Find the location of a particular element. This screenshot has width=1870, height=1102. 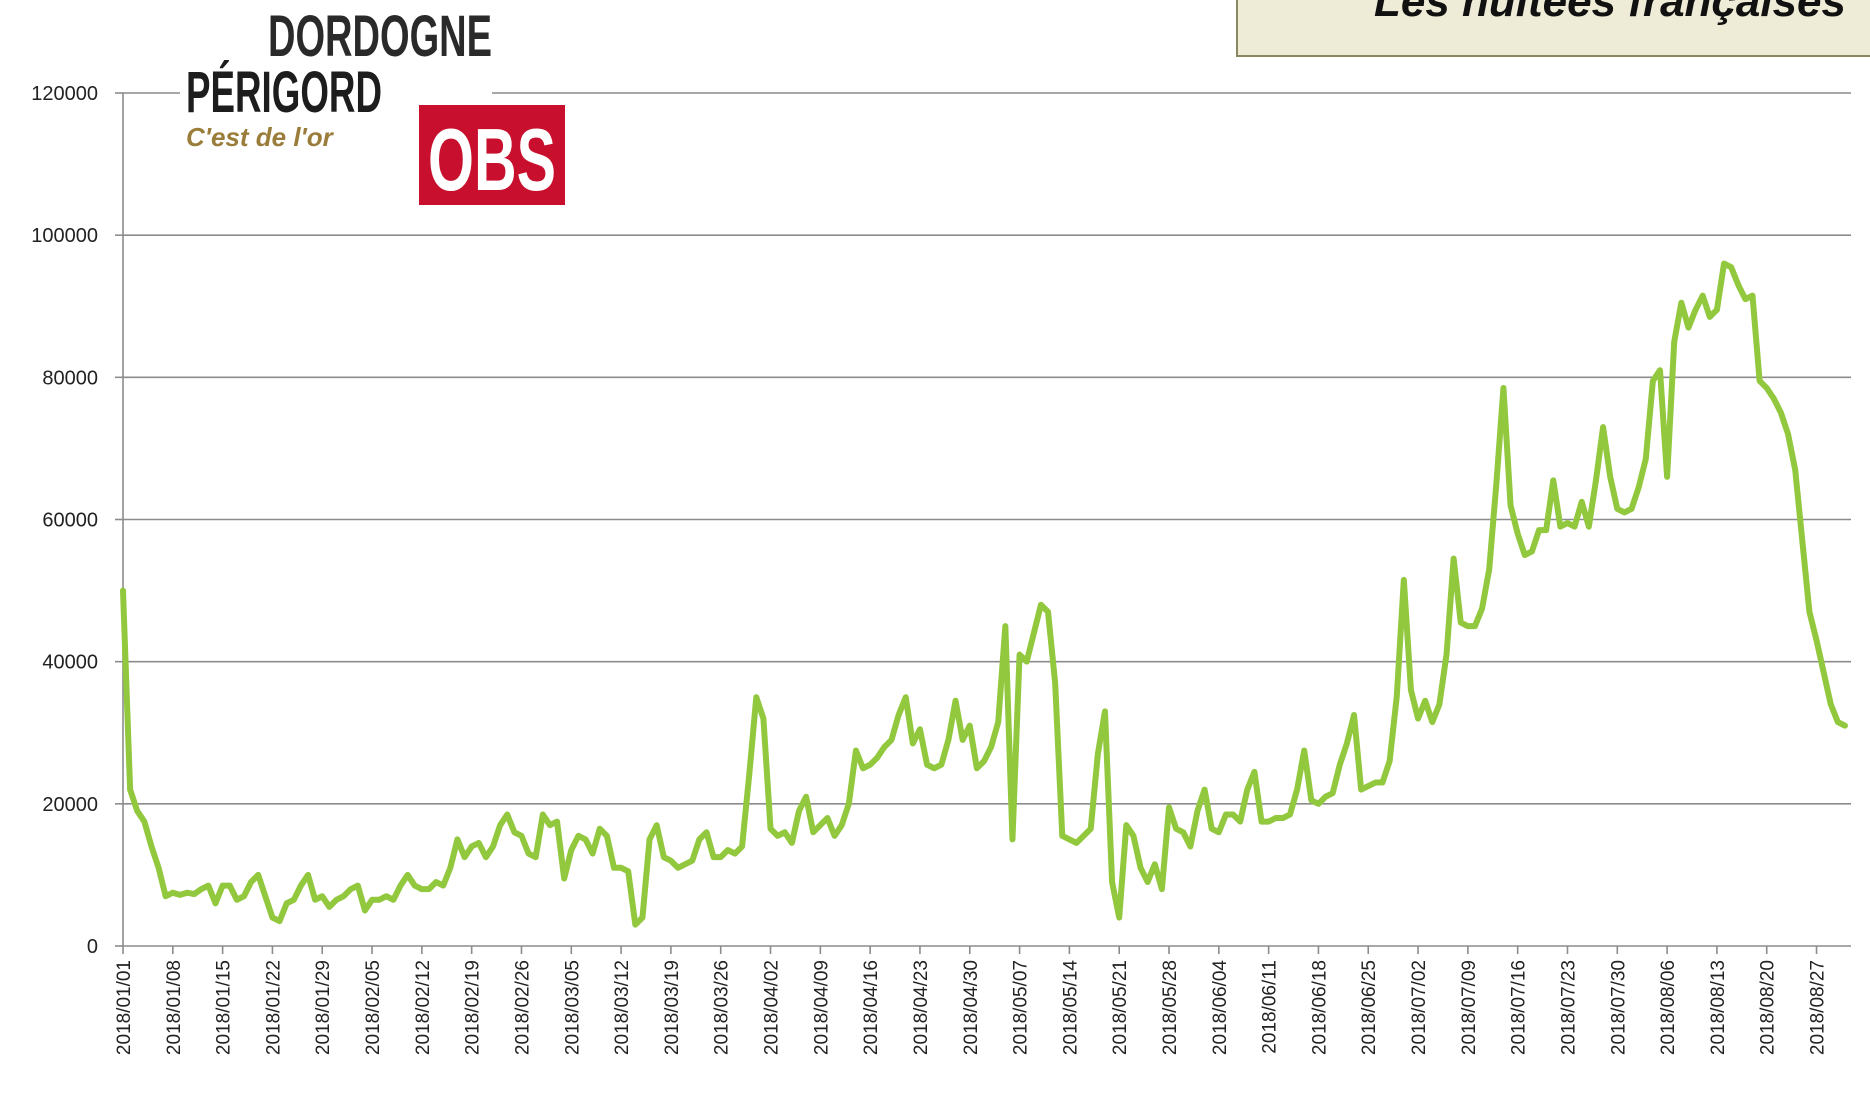

x-tick-label: 2018/06/11 is located at coordinates (1270, 1007).